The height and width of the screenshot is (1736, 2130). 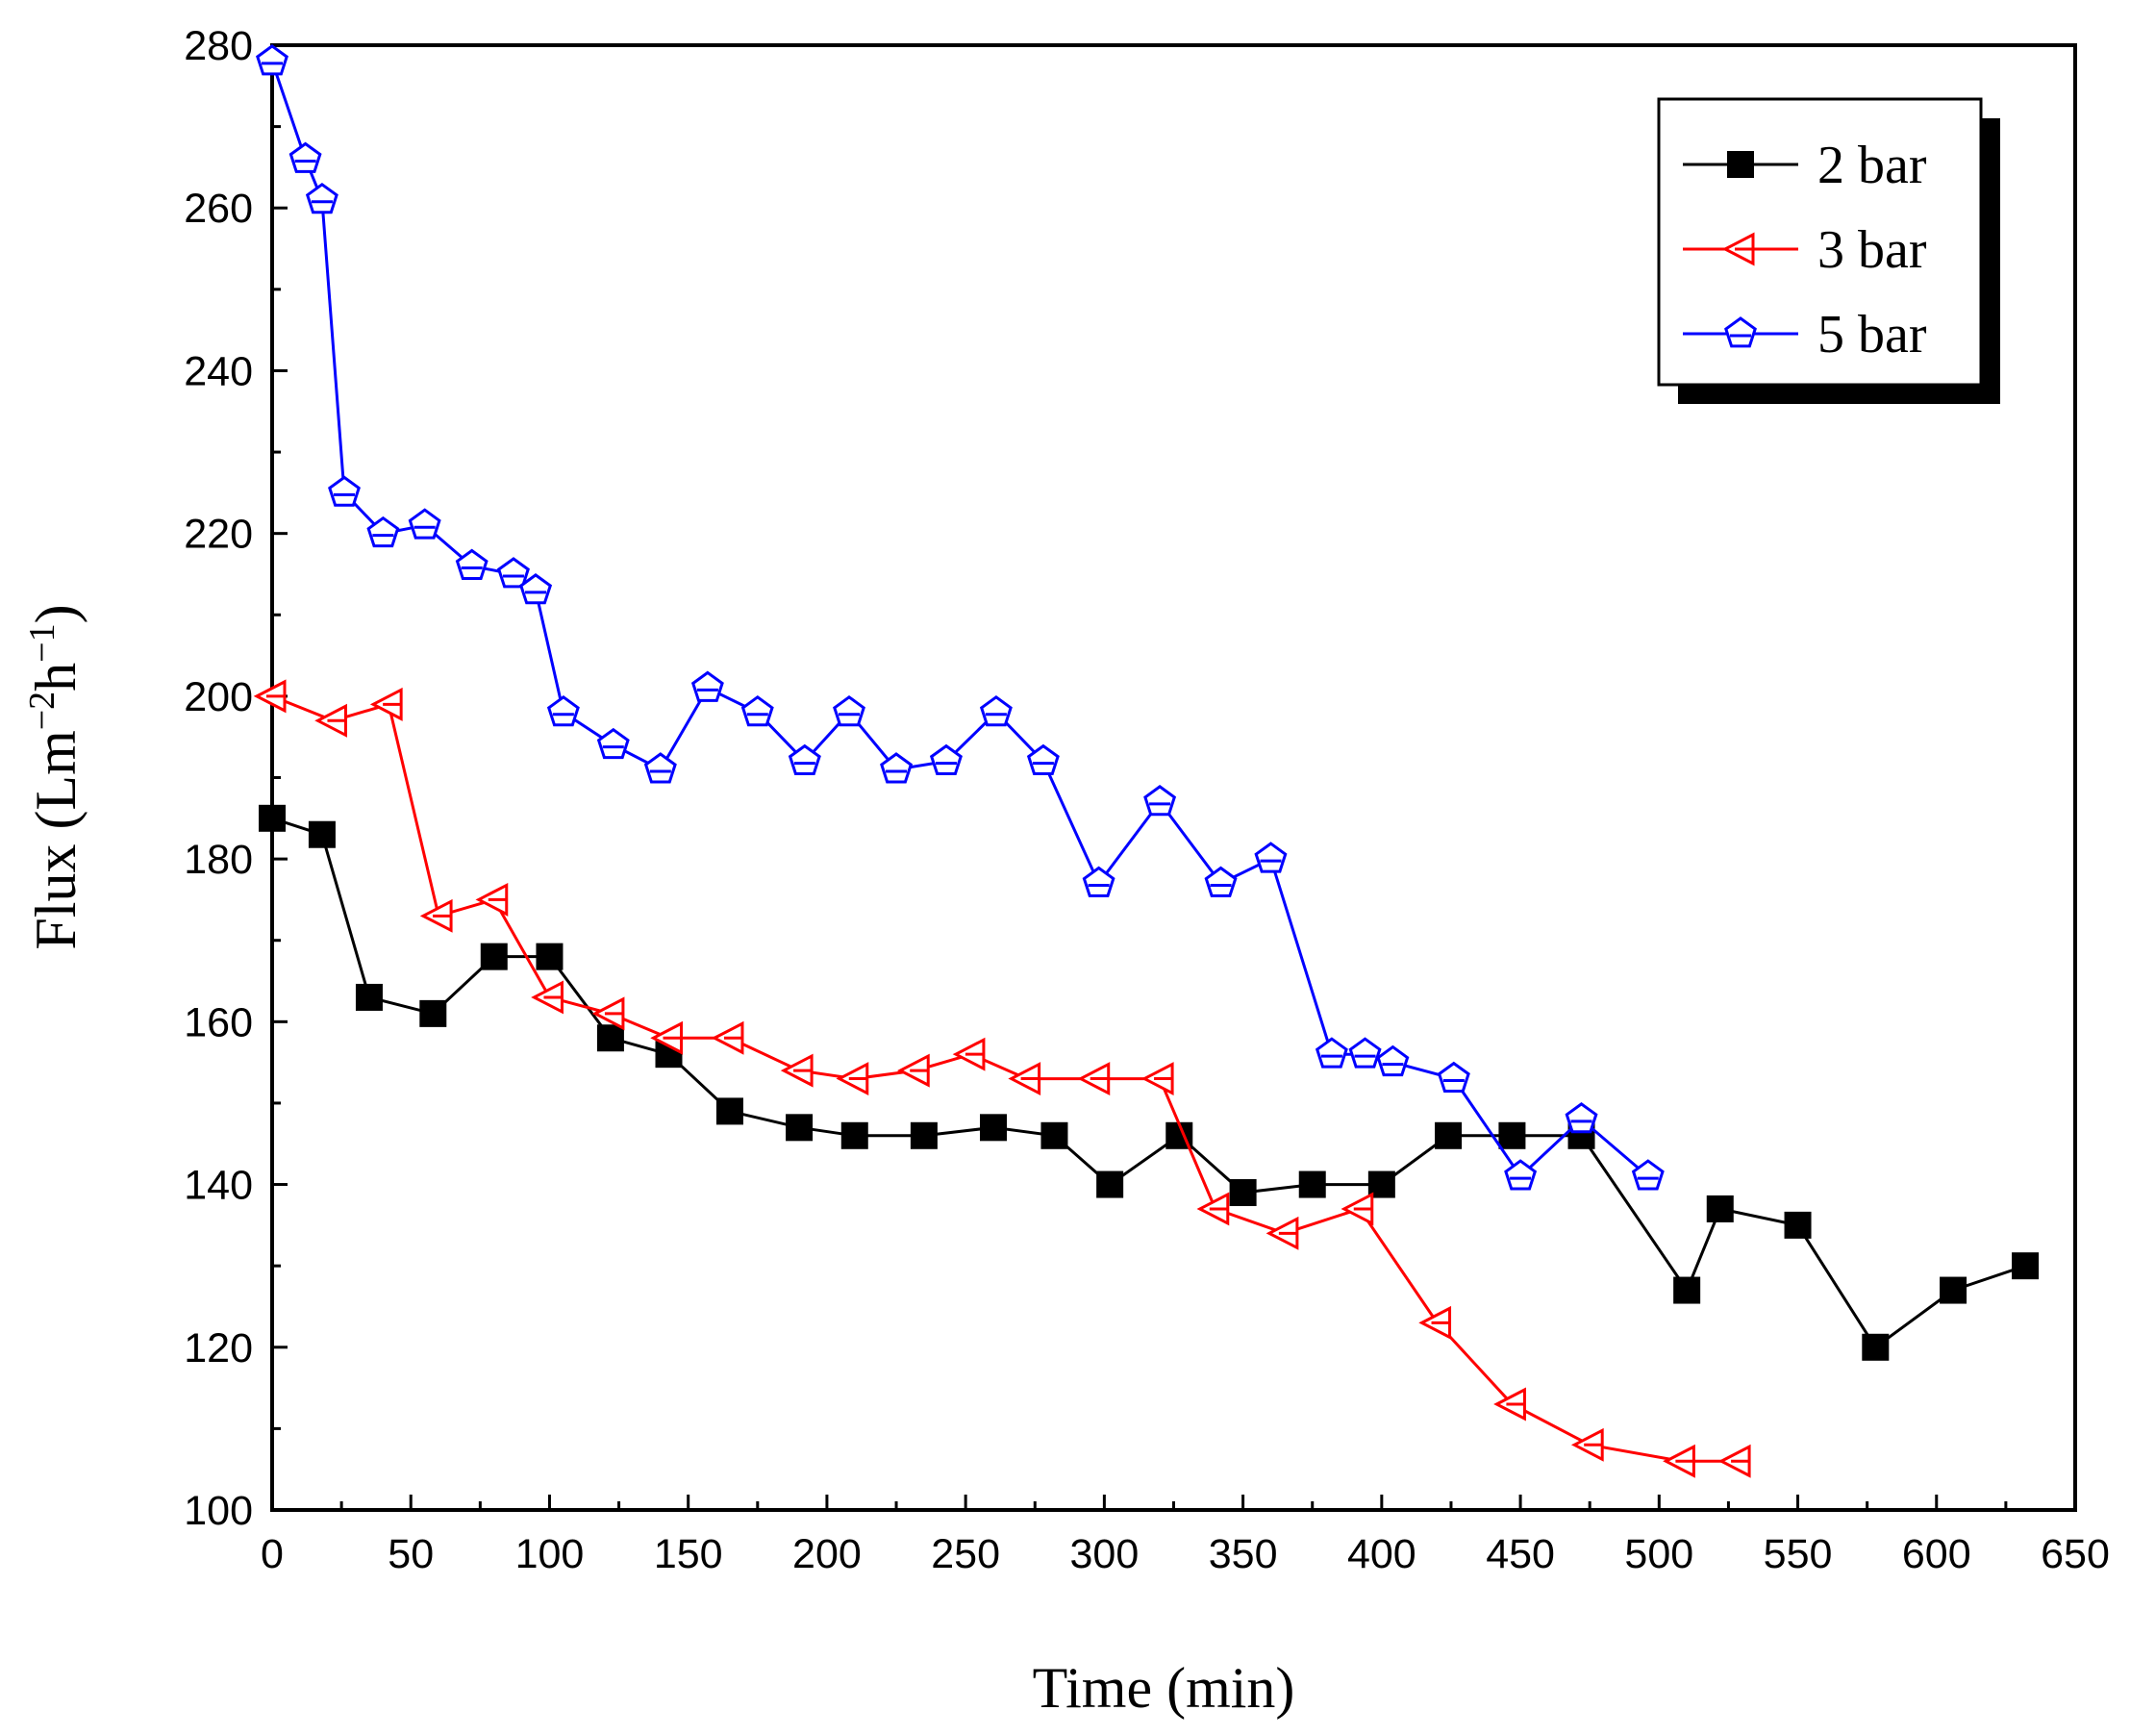 I want to click on x-tick-label: 450, so click(x=1520, y=1554).